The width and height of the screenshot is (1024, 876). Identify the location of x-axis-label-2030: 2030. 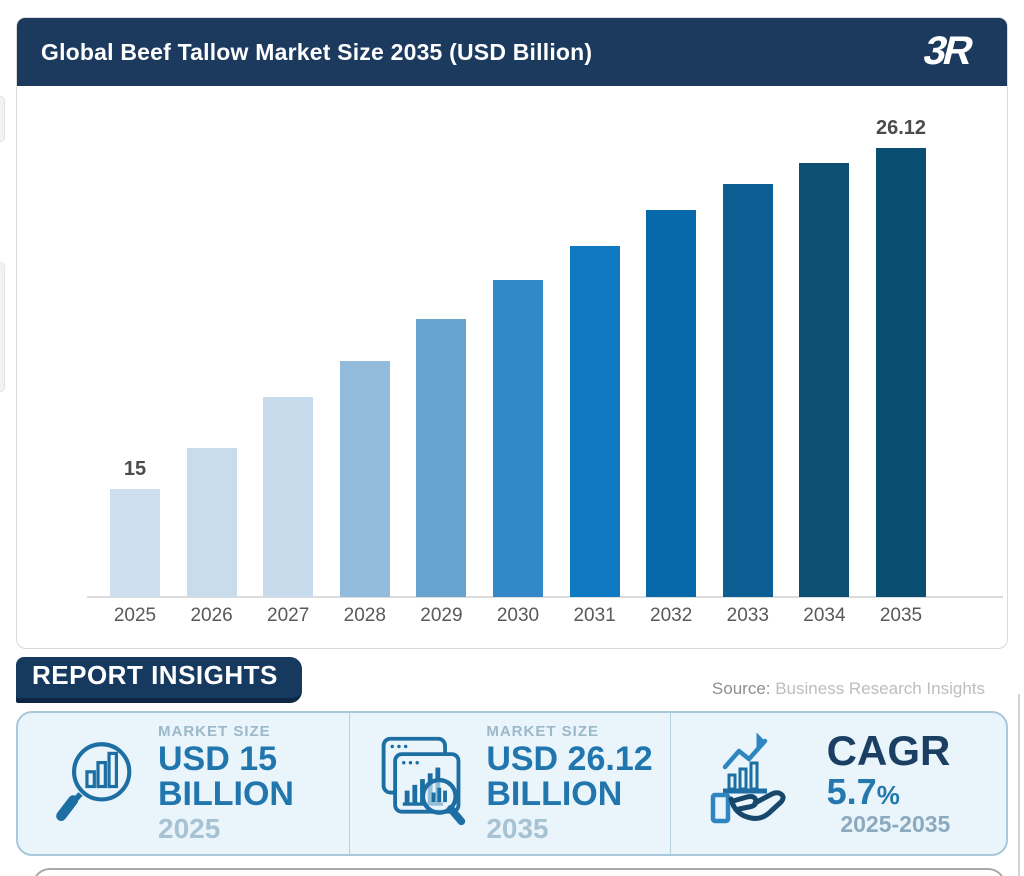
(518, 615).